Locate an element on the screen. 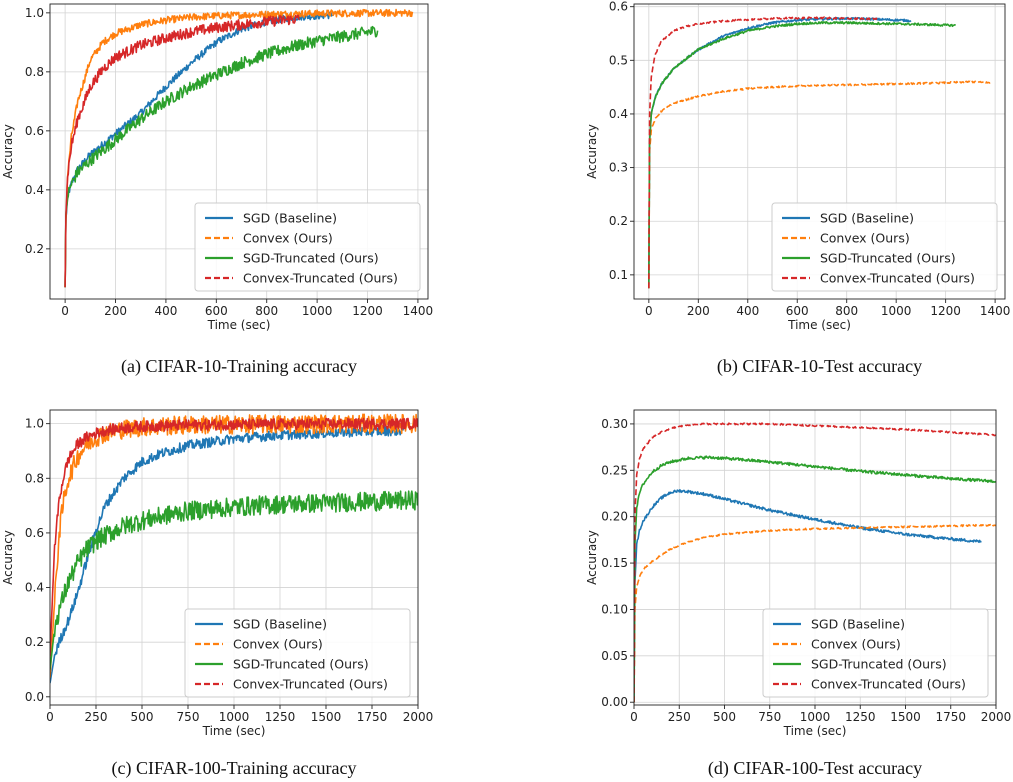 This screenshot has height=782, width=1013. x-tick-label: 1250 is located at coordinates (280, 717).